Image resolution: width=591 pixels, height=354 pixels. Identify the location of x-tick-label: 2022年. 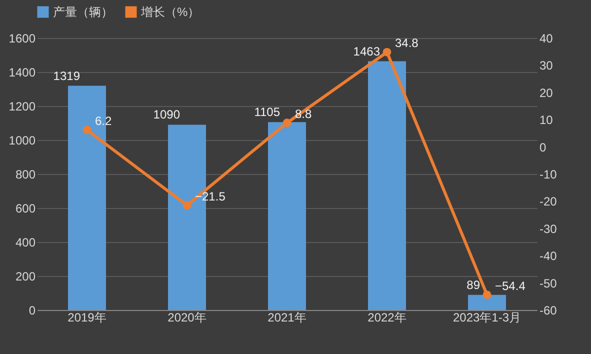
(387, 317).